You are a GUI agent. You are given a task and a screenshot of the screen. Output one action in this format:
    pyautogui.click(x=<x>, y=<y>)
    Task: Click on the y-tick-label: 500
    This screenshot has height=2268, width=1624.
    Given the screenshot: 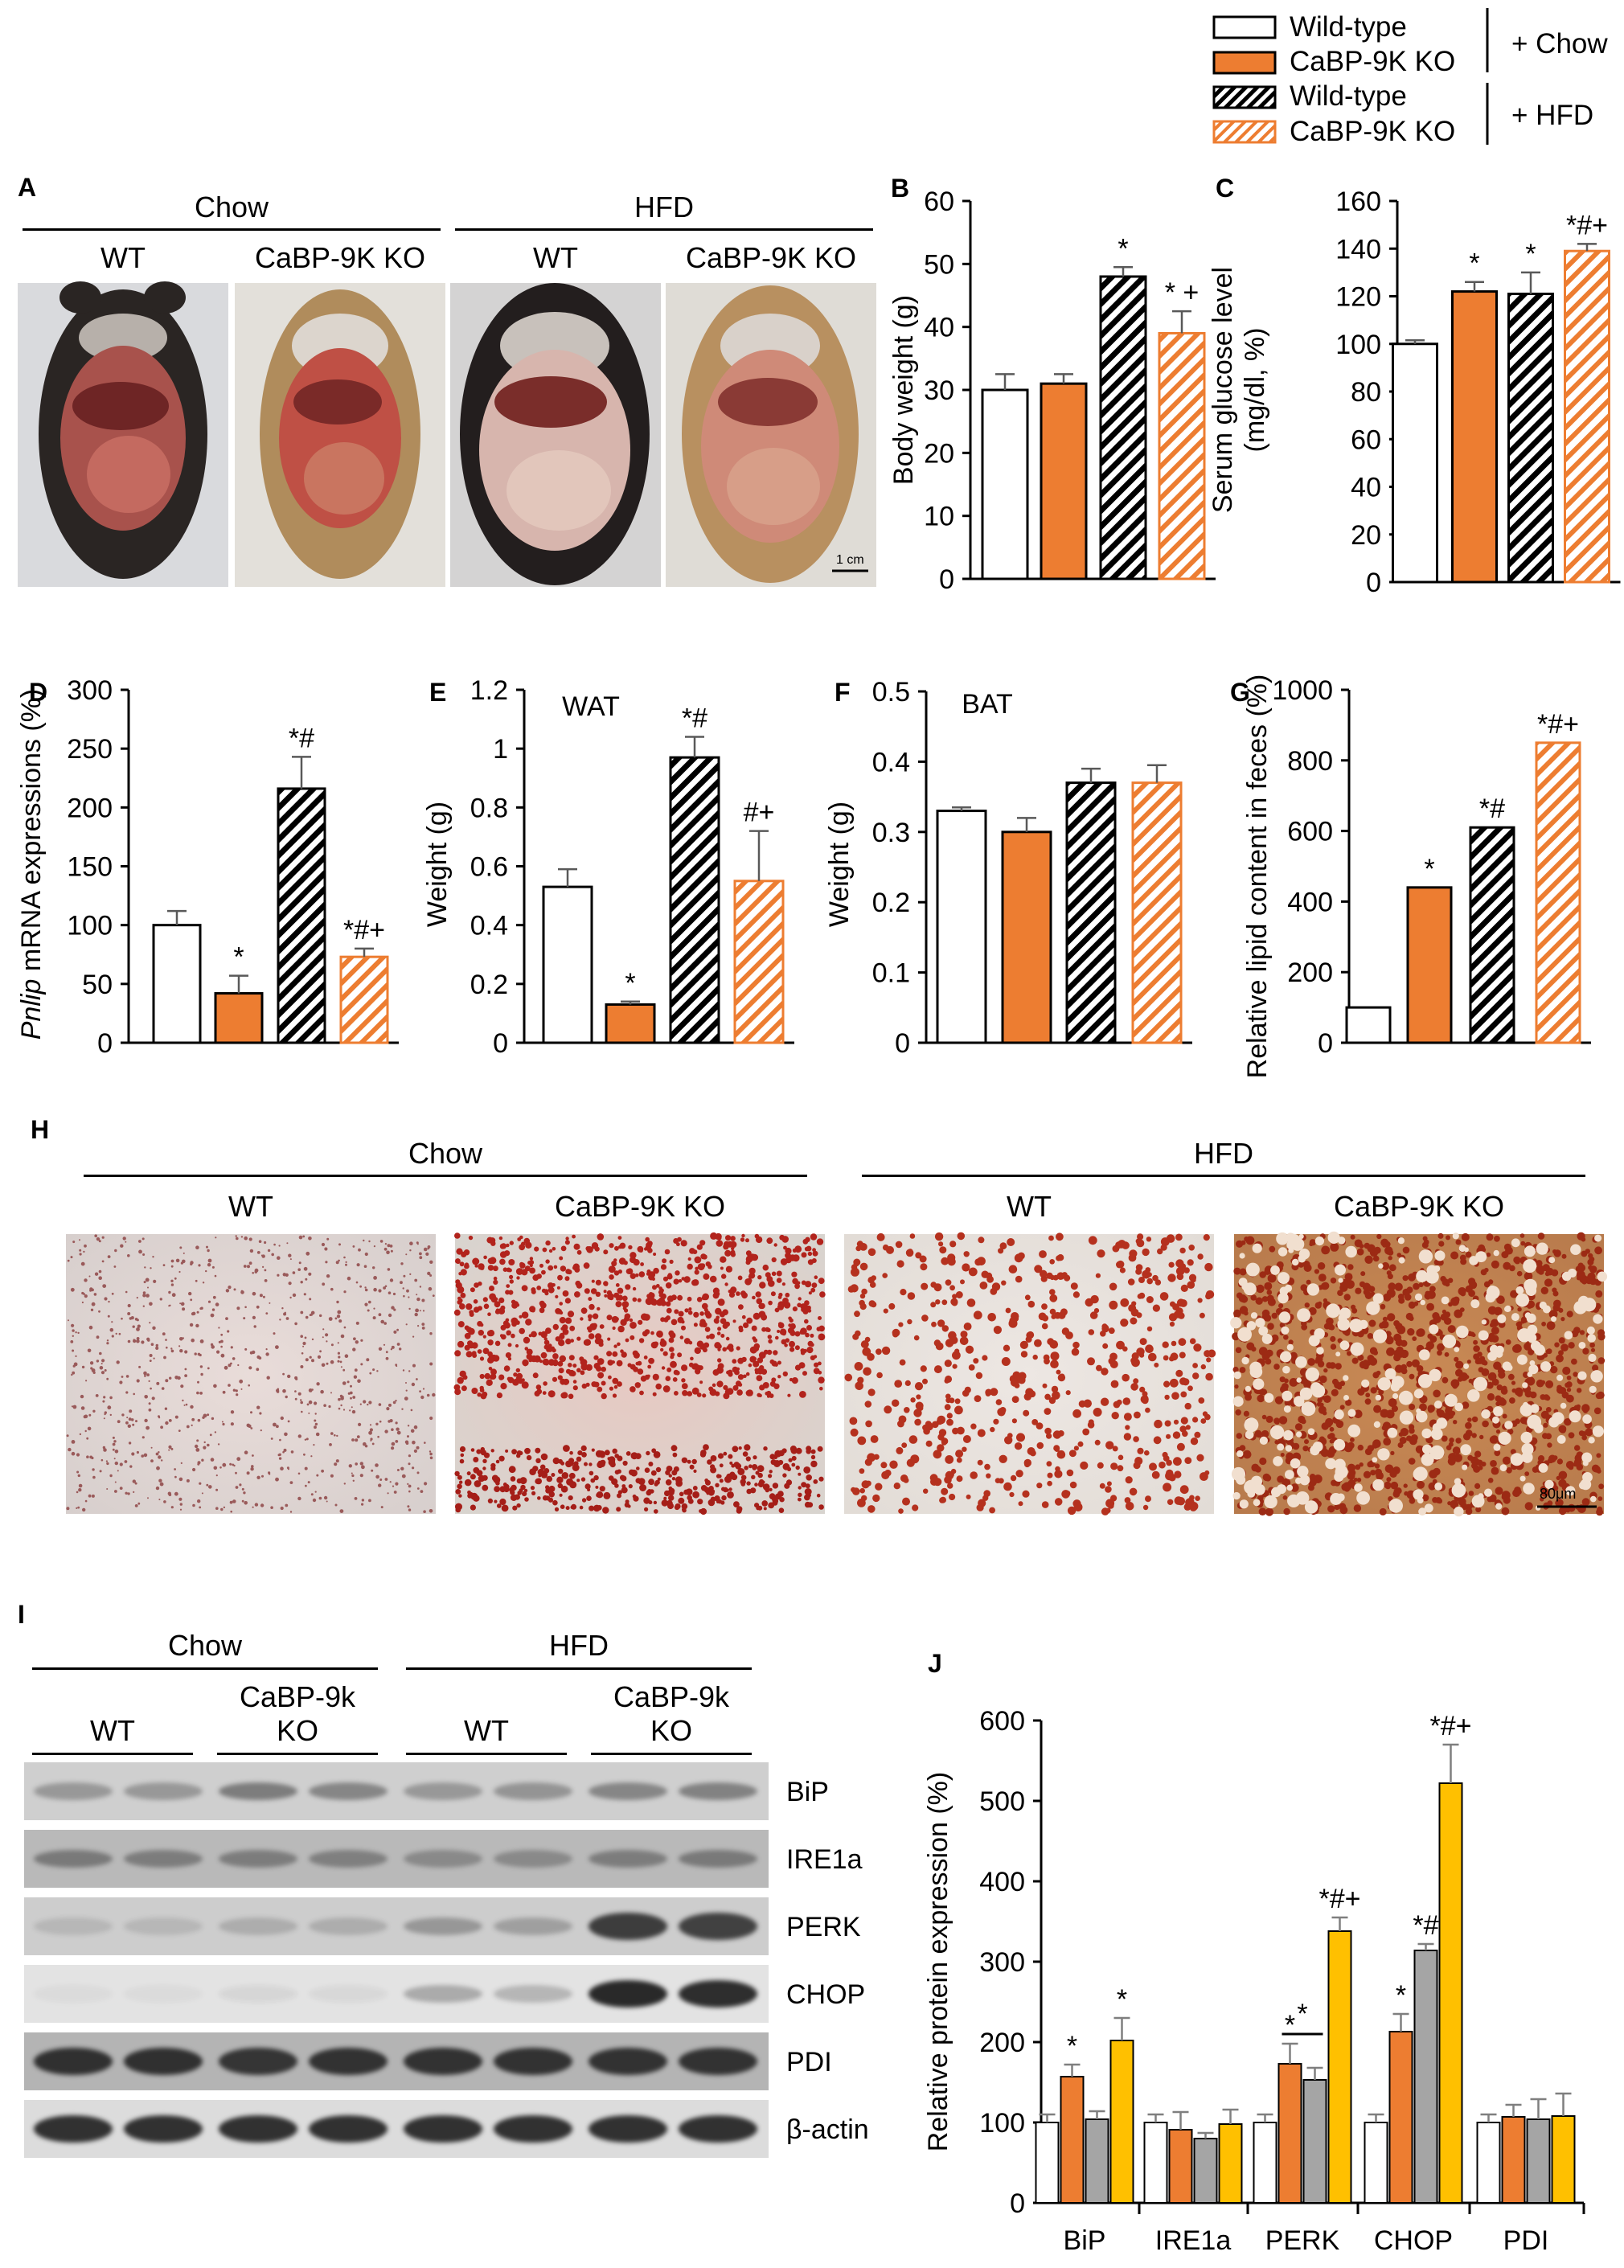 What is the action you would take?
    pyautogui.click(x=1002, y=1801)
    